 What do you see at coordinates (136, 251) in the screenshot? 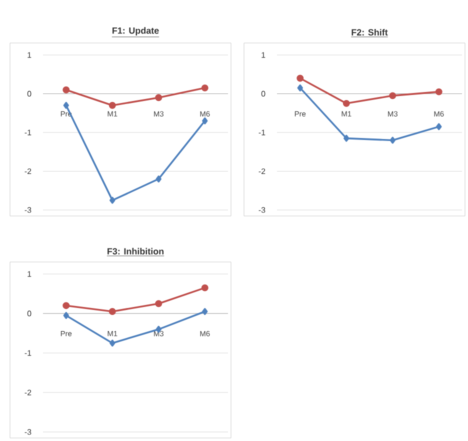
I see `chart-title: F3: Inhibition` at bounding box center [136, 251].